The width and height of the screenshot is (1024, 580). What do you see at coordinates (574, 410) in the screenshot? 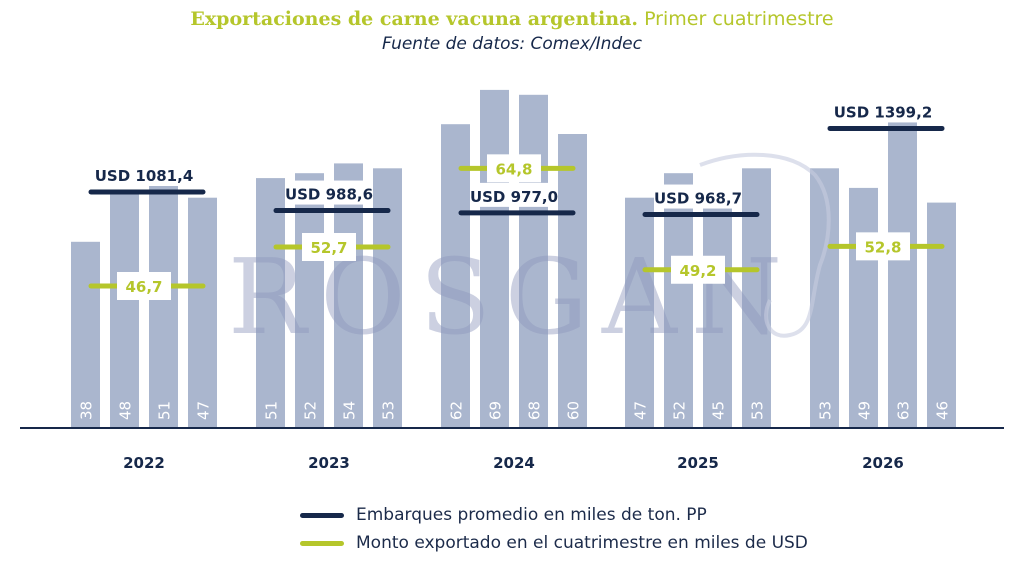
I see `bar-value-label: 60` at bounding box center [574, 410].